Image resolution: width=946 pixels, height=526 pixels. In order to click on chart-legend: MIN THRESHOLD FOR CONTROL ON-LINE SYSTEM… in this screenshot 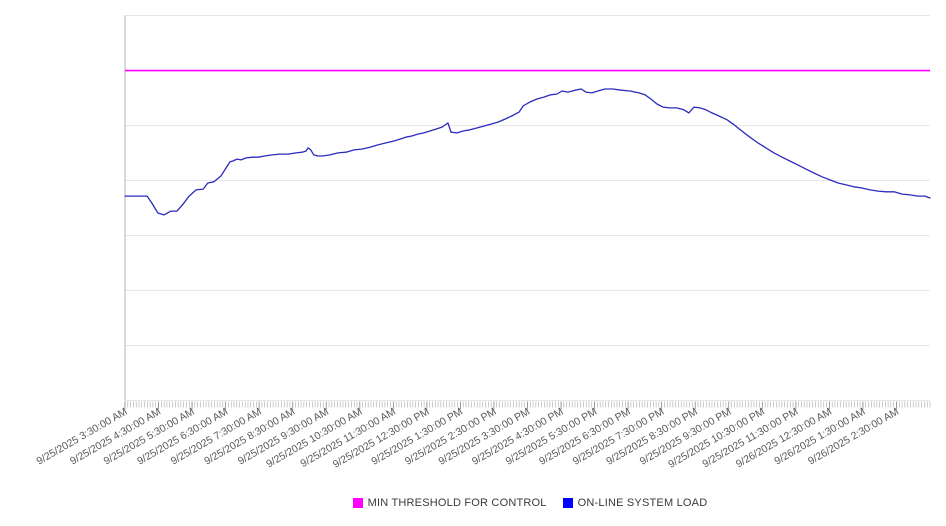, I will do `click(530, 503)`.